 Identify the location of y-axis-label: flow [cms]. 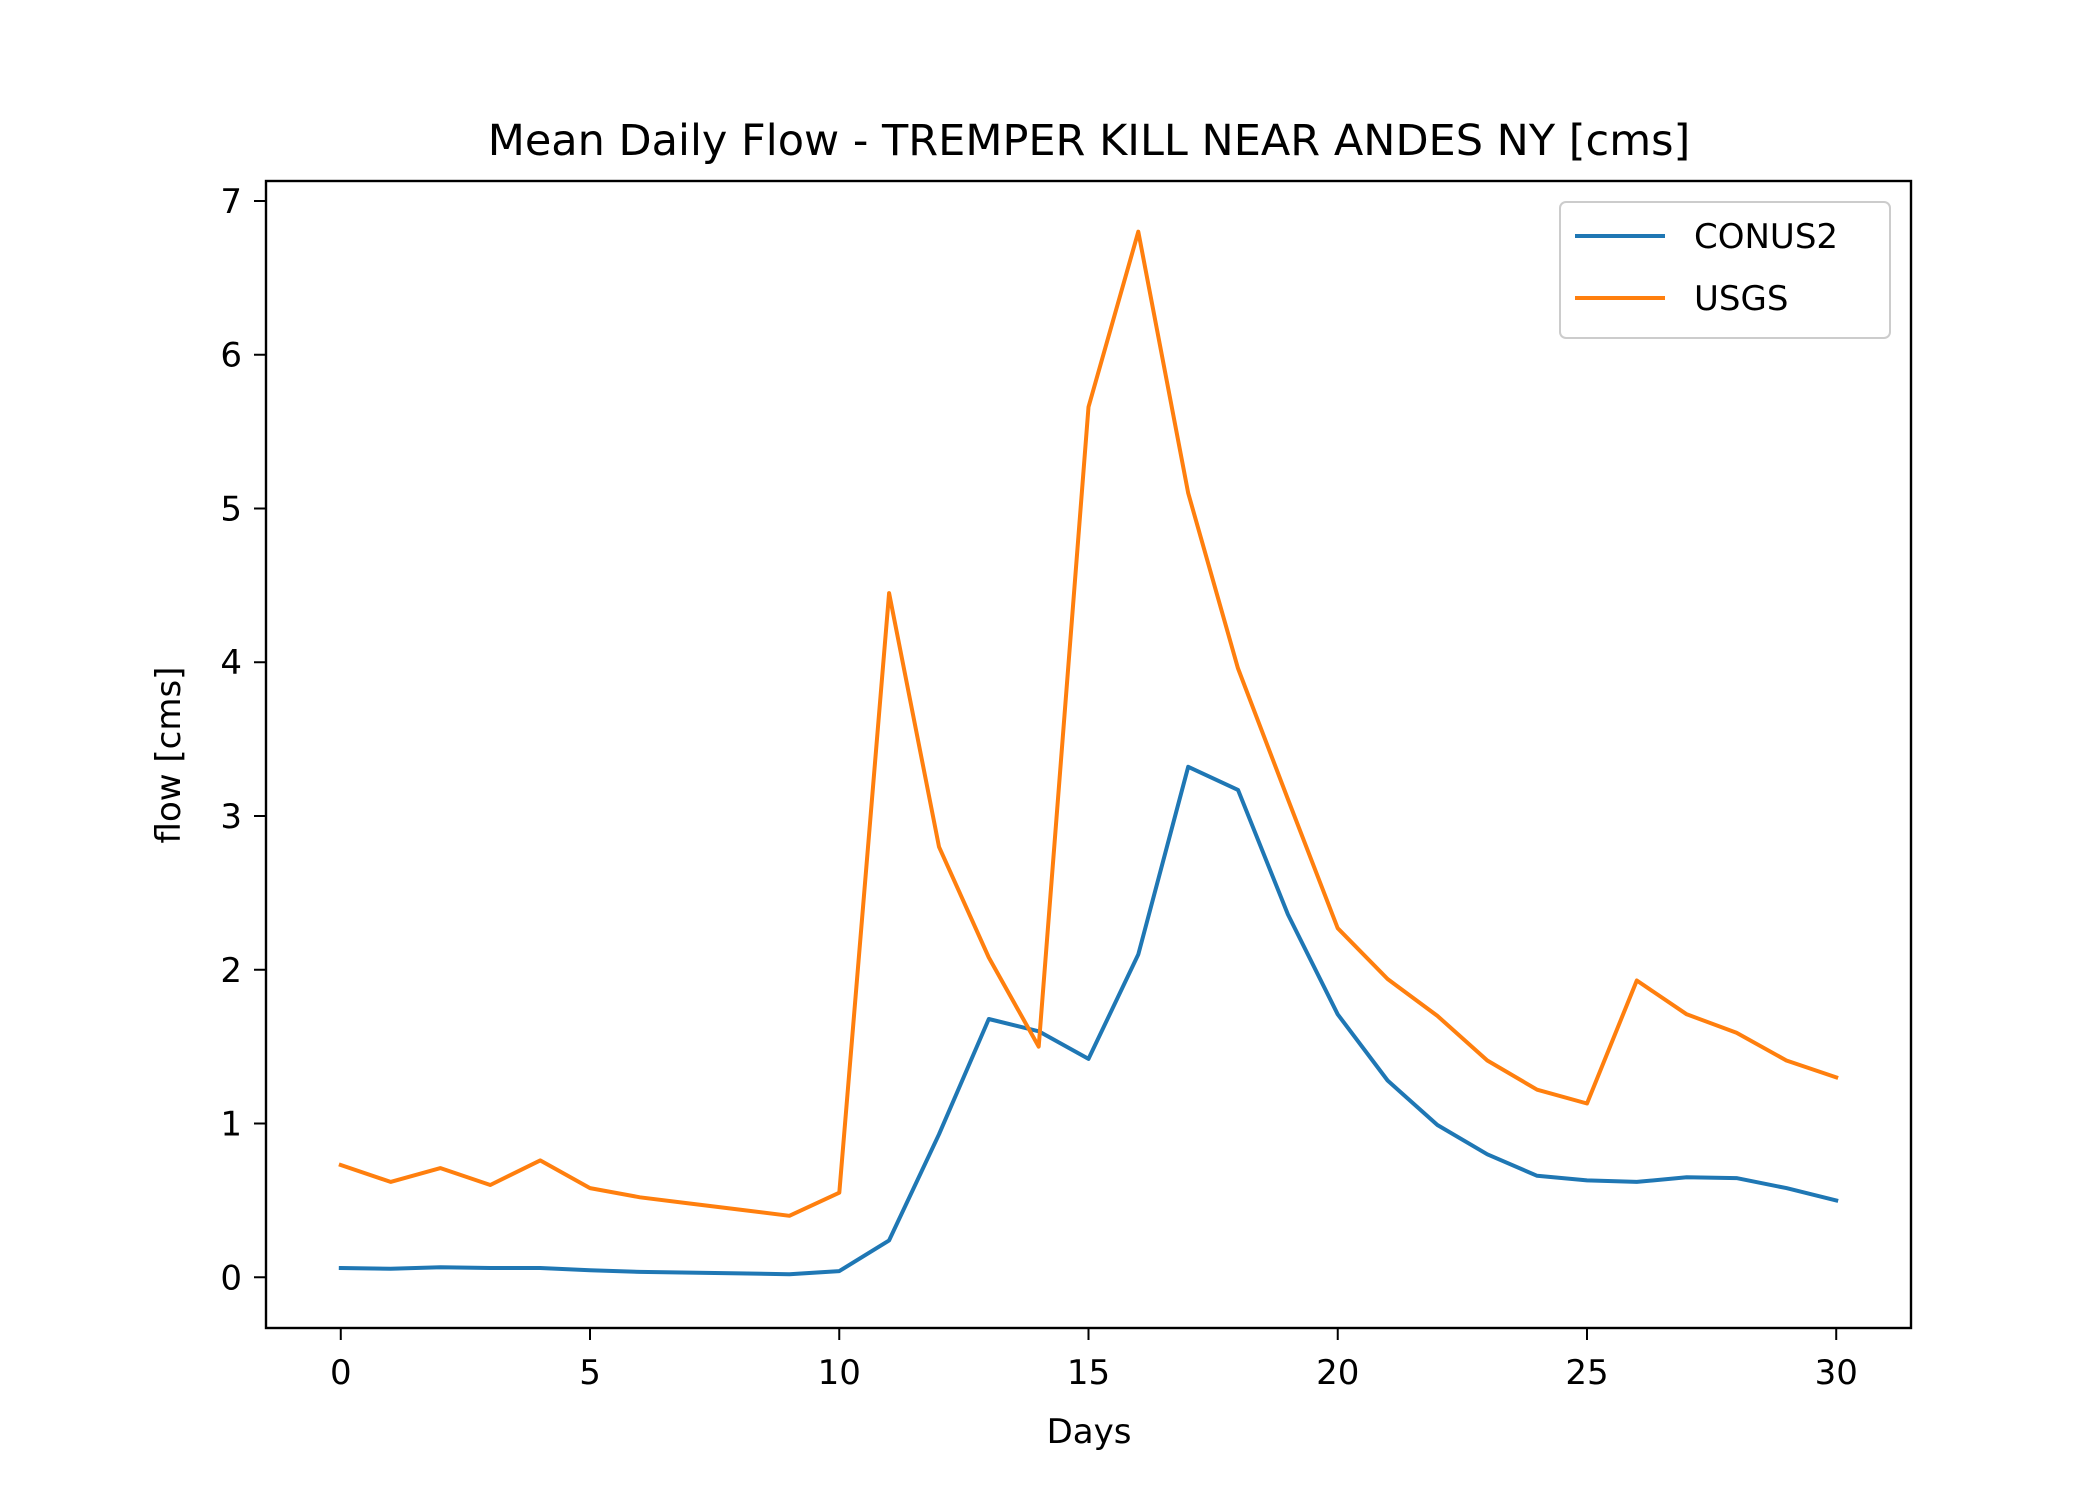
(169, 755).